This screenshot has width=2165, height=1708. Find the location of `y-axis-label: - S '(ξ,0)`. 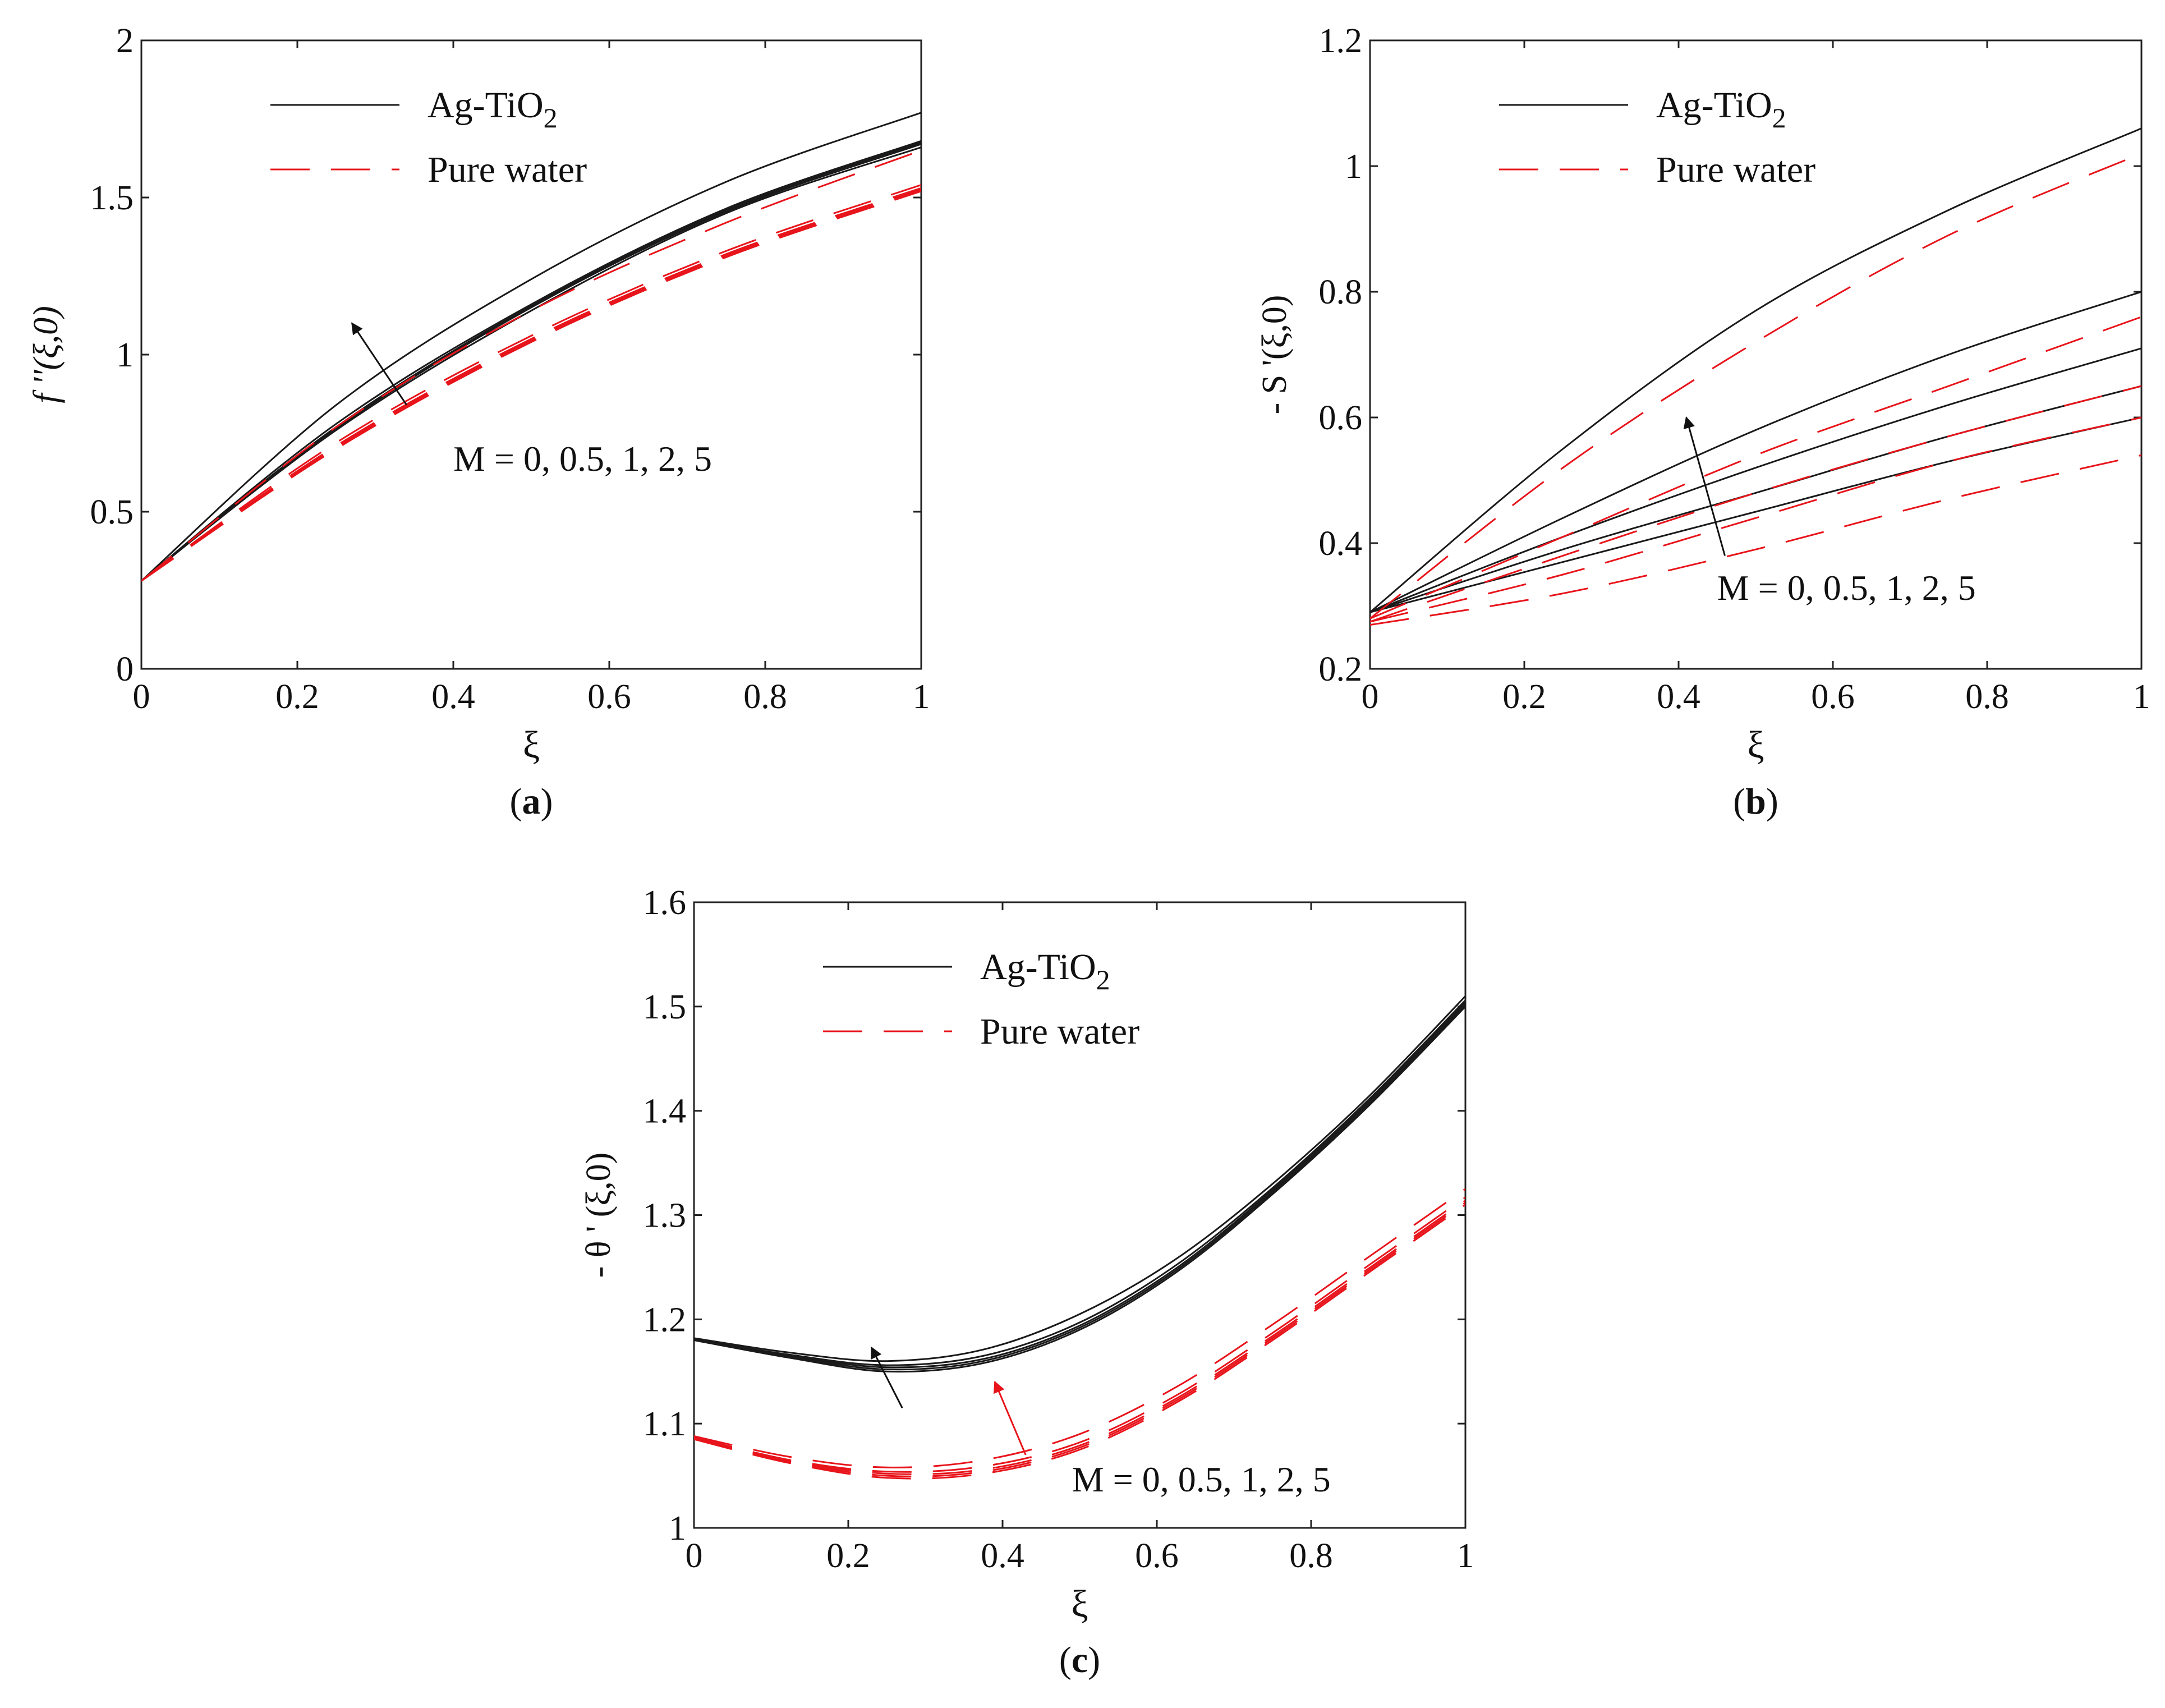

y-axis-label: - S '(ξ,0) is located at coordinates (1275, 355).